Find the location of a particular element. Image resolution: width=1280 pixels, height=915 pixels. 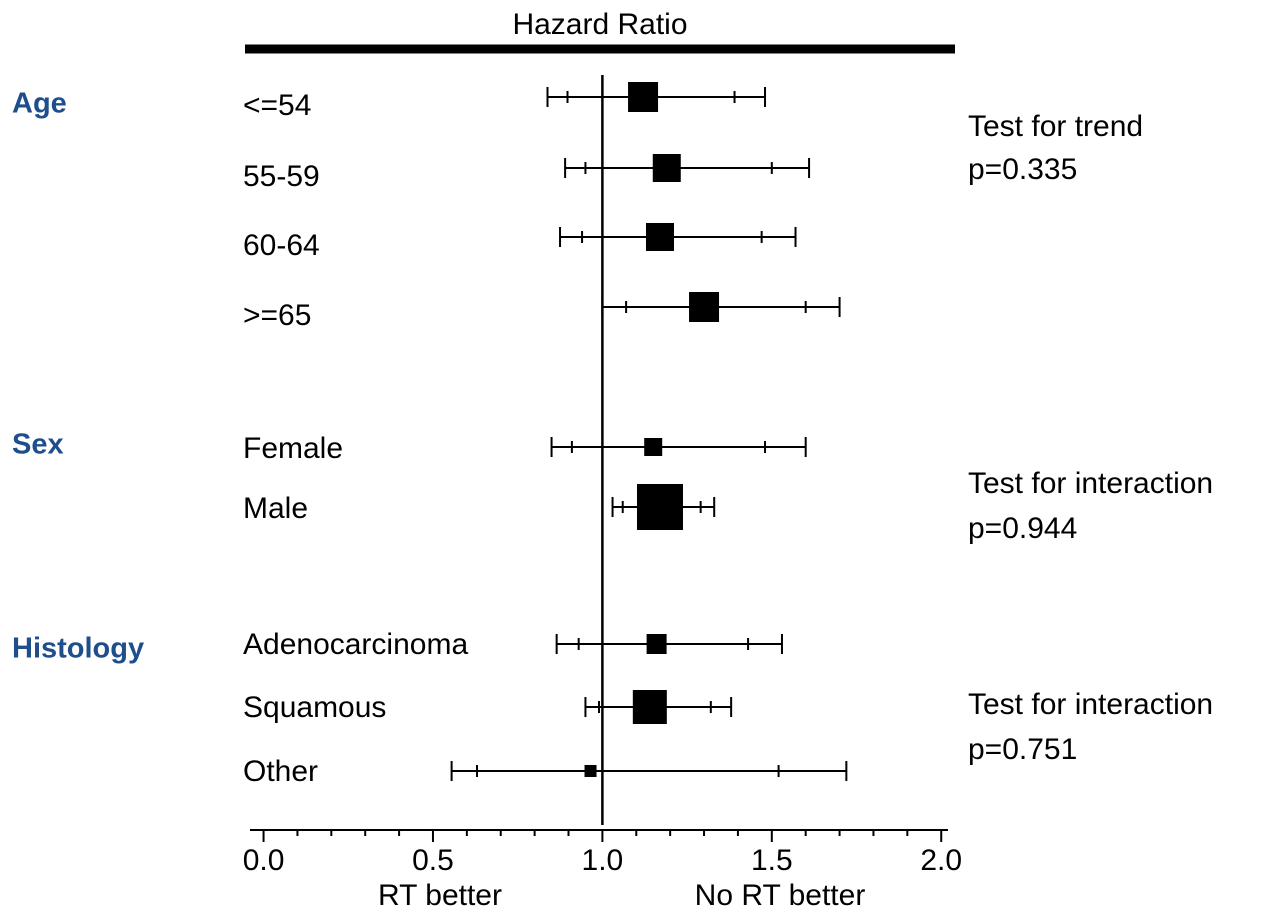

group-label: Sex is located at coordinates (38, 445).